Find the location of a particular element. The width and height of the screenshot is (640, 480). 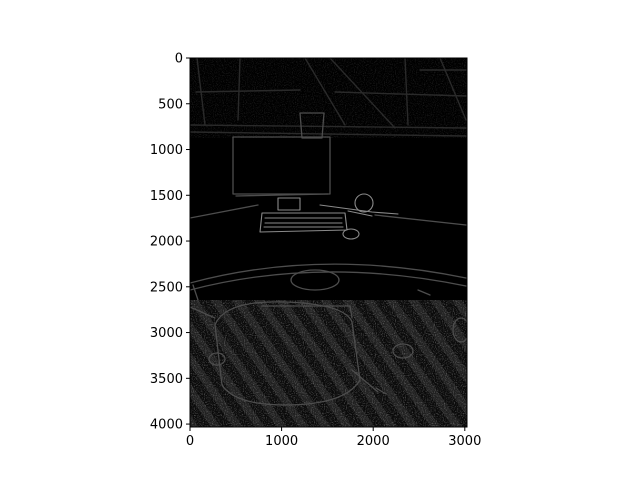

y-tick-label: 0 is located at coordinates (179, 59).